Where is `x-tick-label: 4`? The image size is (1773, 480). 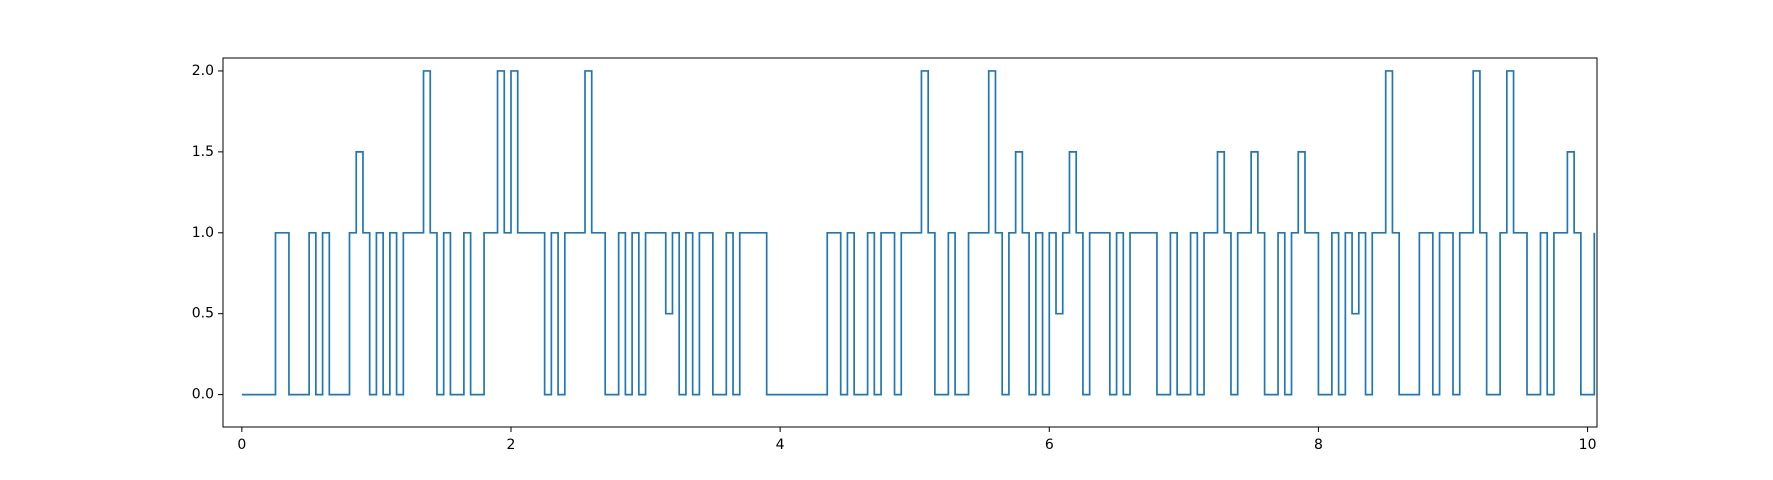 x-tick-label: 4 is located at coordinates (780, 445).